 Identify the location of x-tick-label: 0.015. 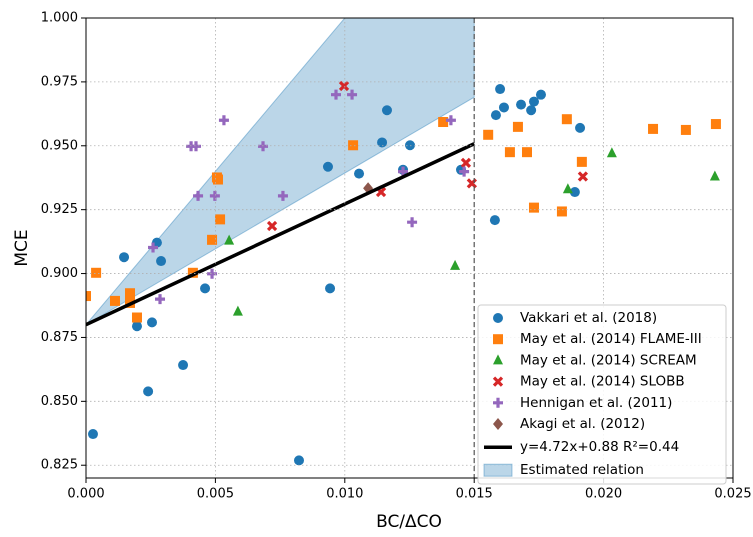
(474, 494).